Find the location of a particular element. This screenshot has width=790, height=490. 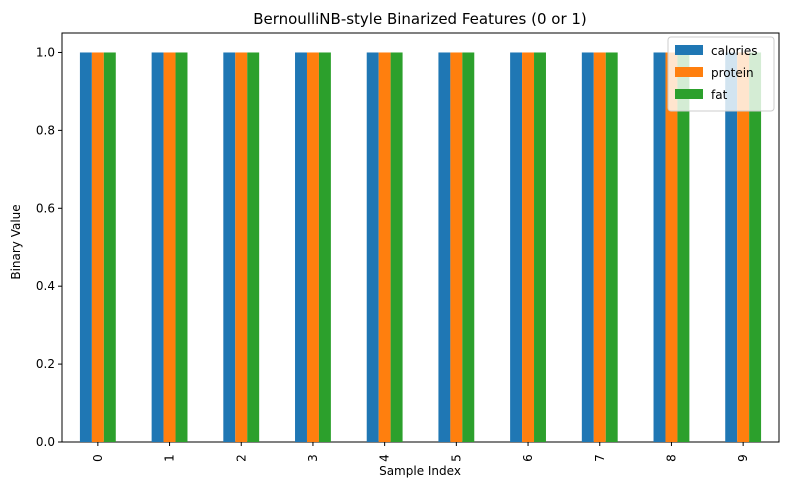

legend-swatch-protein is located at coordinates (689, 72).